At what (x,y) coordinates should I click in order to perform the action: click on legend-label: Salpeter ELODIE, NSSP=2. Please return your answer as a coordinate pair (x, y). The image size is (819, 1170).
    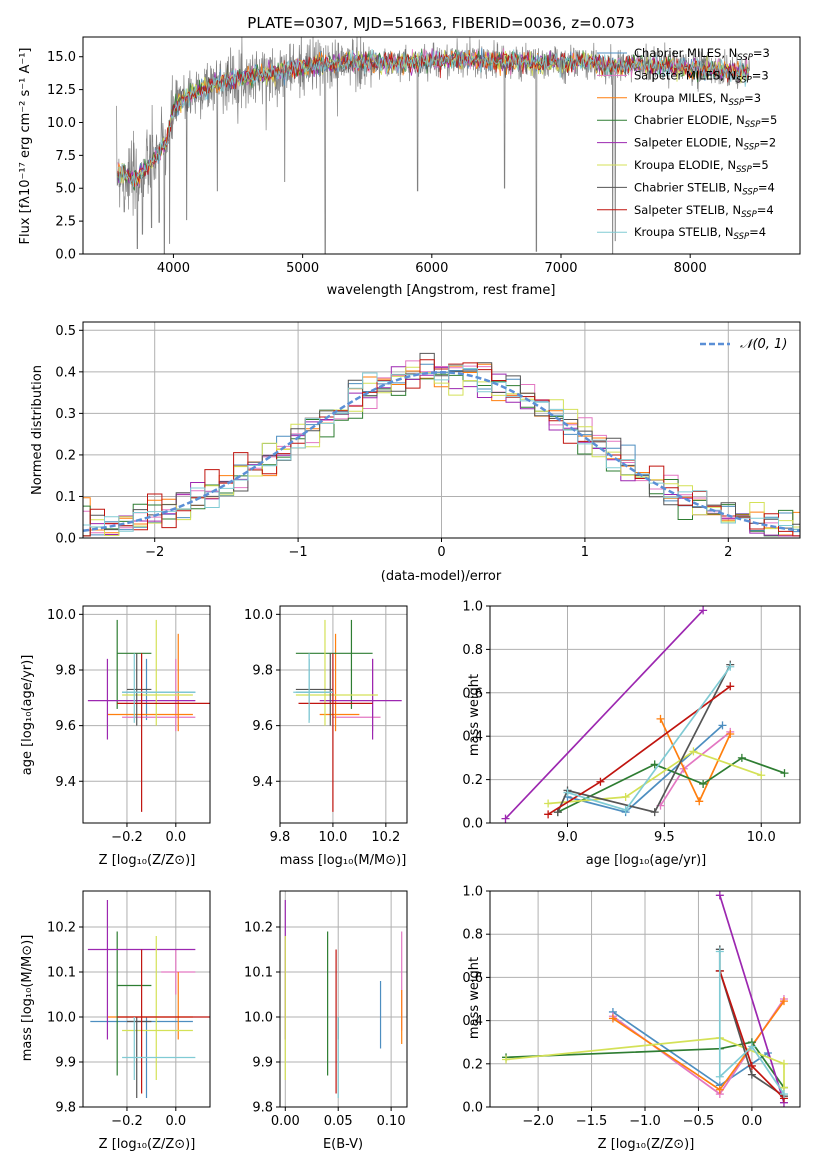
    Looking at the image, I should click on (705, 144).